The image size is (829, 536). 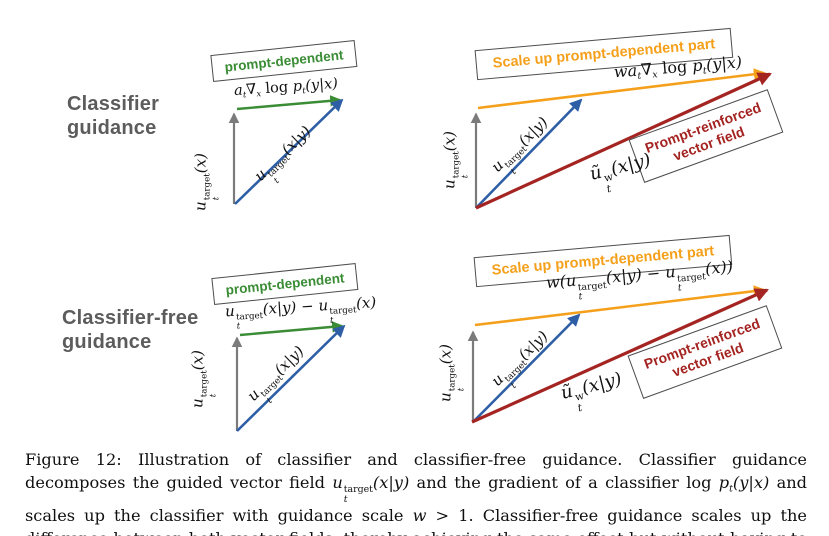 I want to click on heading-classifier-guidance: Classifier guidance, so click(x=113, y=116).